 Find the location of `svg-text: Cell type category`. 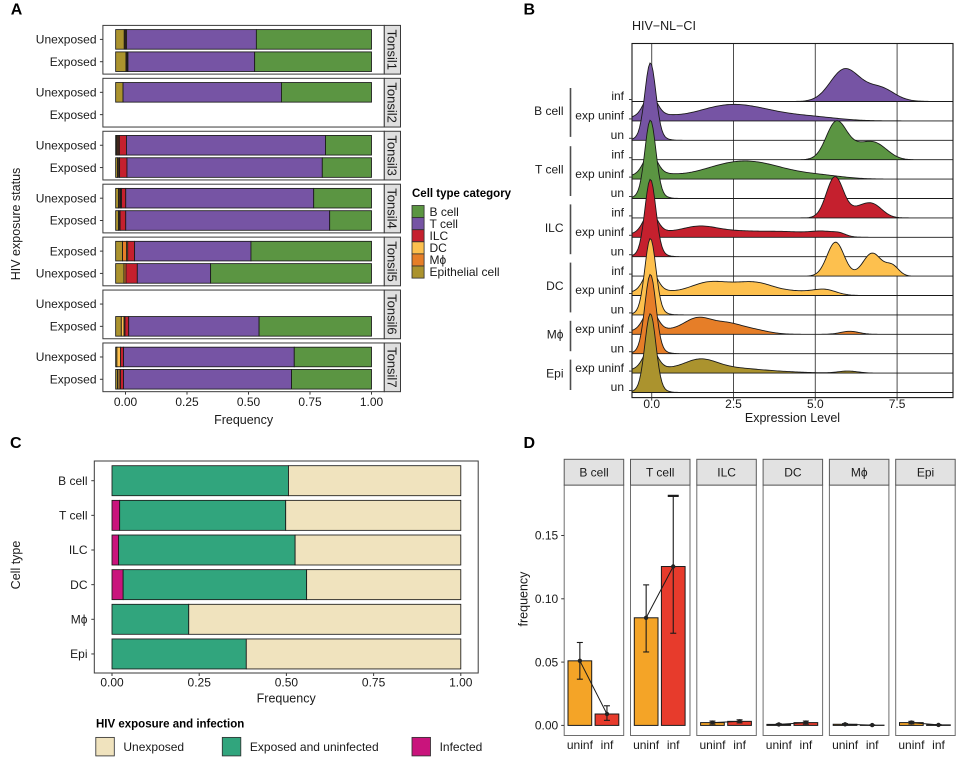

svg-text: Cell type category is located at coordinates (462, 194).